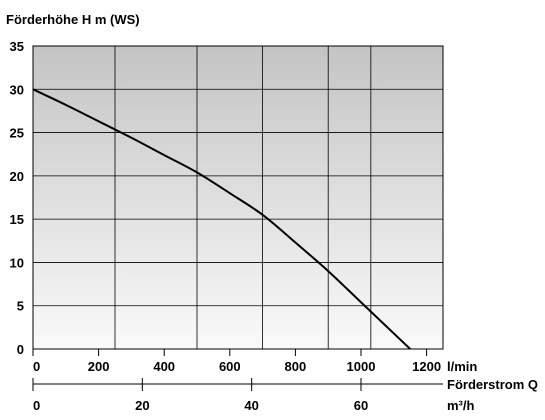 This screenshot has width=545, height=420. I want to click on secondary-tick-label: 60, so click(361, 405).